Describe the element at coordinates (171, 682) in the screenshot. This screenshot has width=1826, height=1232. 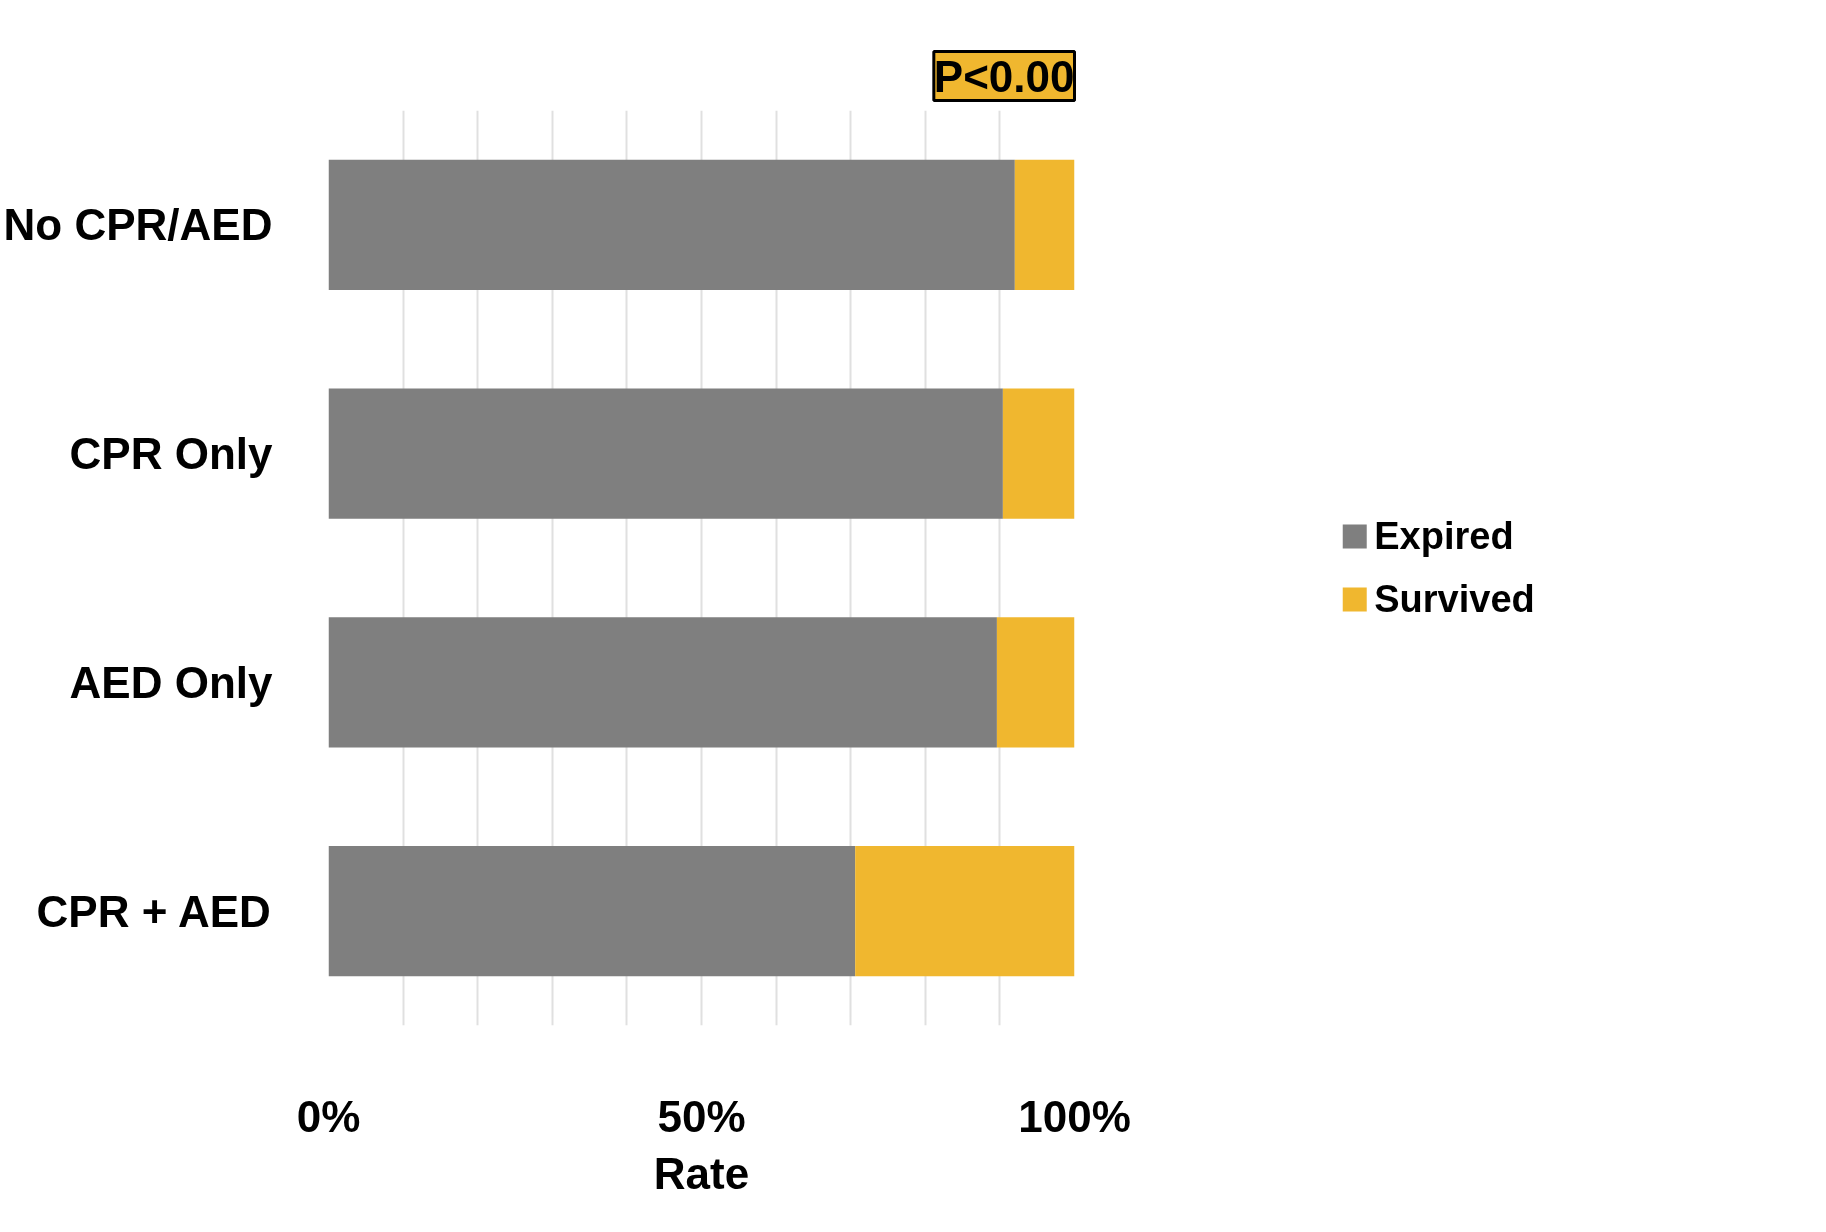
I see `y-tick-label: AED Only` at that location.